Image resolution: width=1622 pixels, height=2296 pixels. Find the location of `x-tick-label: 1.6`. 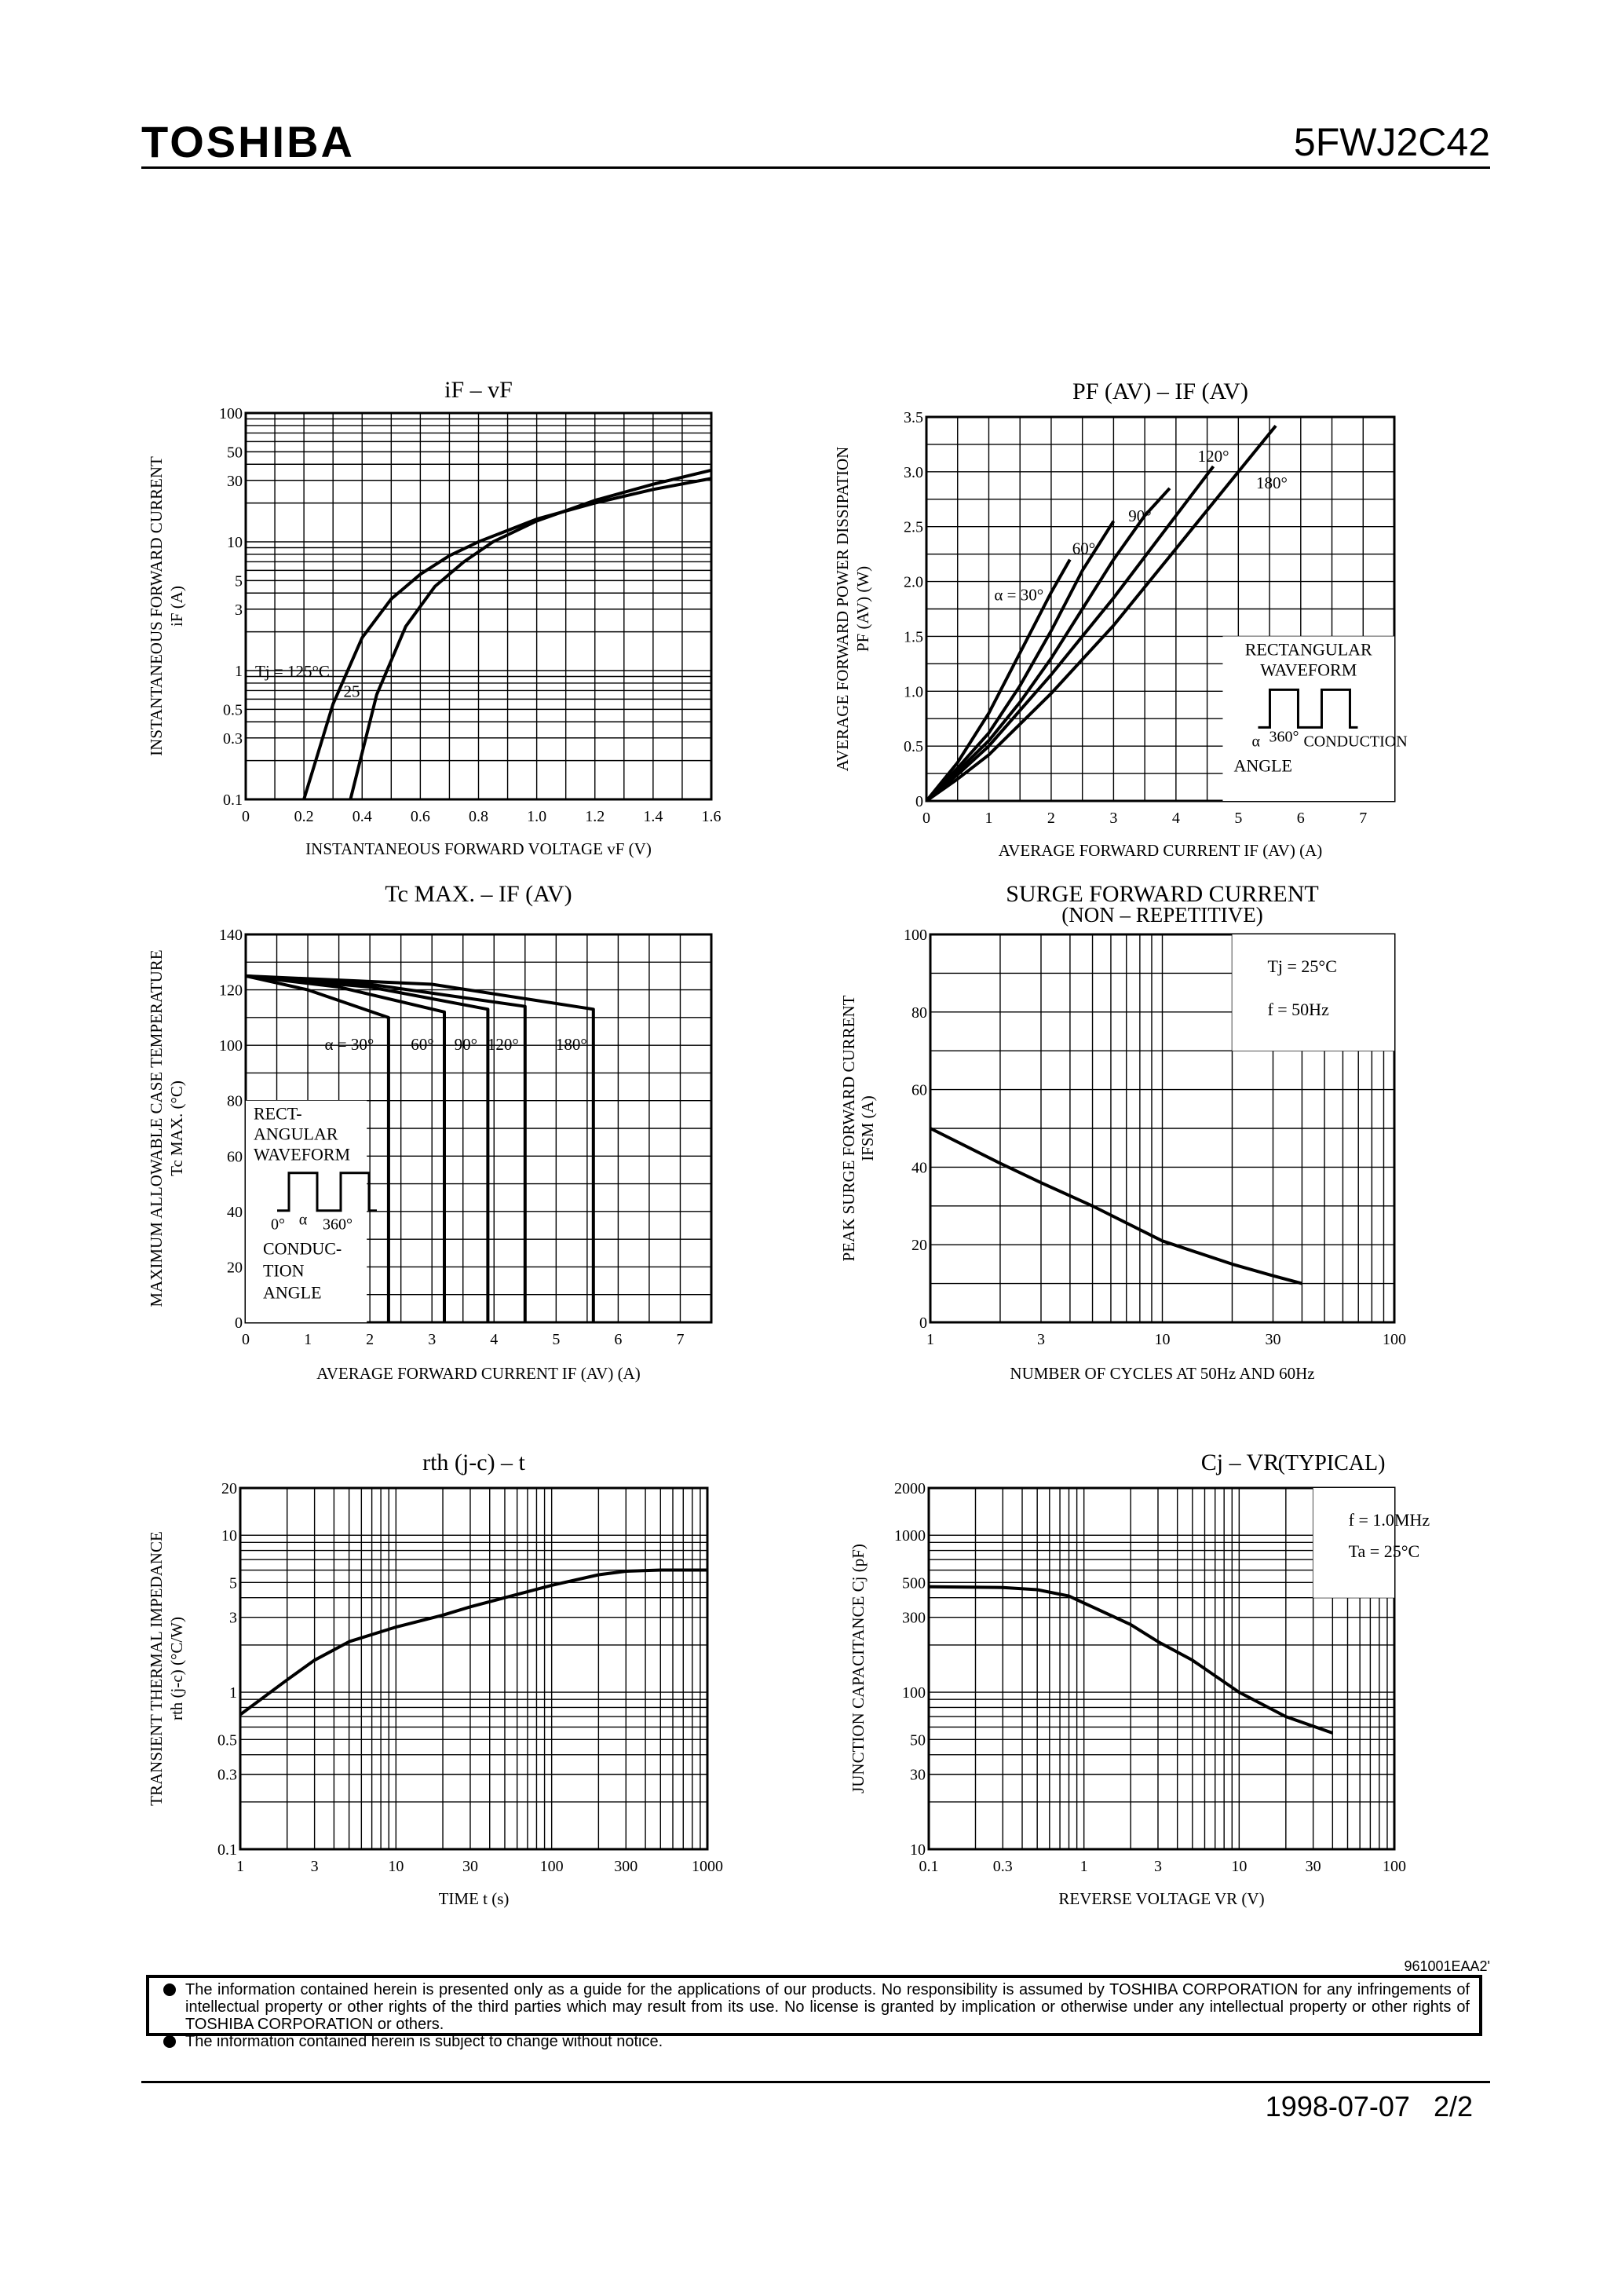

x-tick-label: 1.6 is located at coordinates (711, 817).